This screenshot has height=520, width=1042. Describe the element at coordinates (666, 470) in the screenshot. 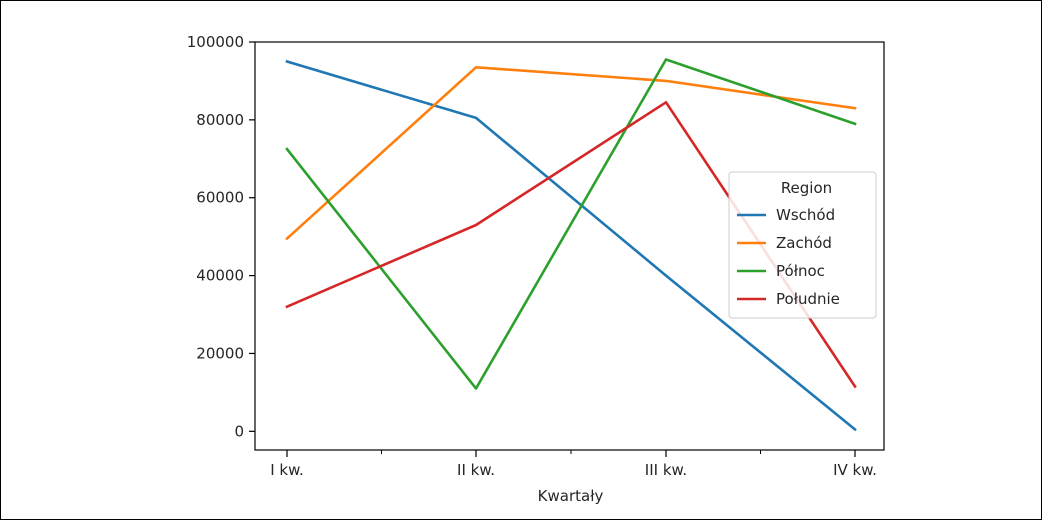

I see `x-tick-label-2: III kw.` at that location.